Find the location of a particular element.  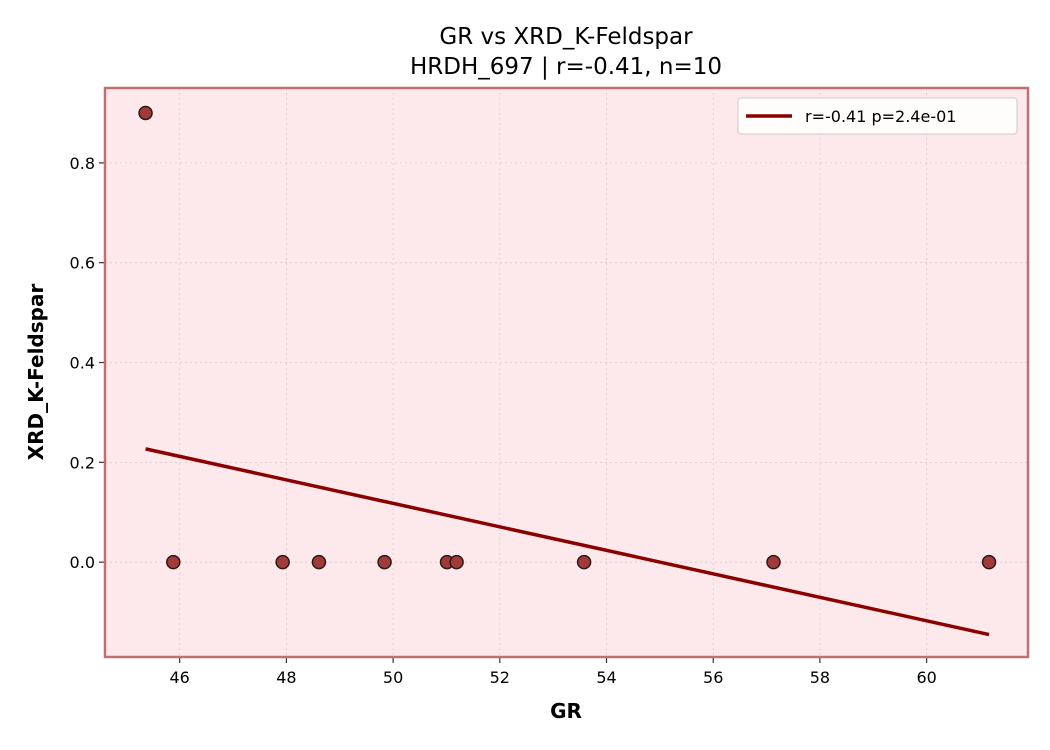

chart-title: GR vs XRD_K-Feldspar is located at coordinates (566, 37).